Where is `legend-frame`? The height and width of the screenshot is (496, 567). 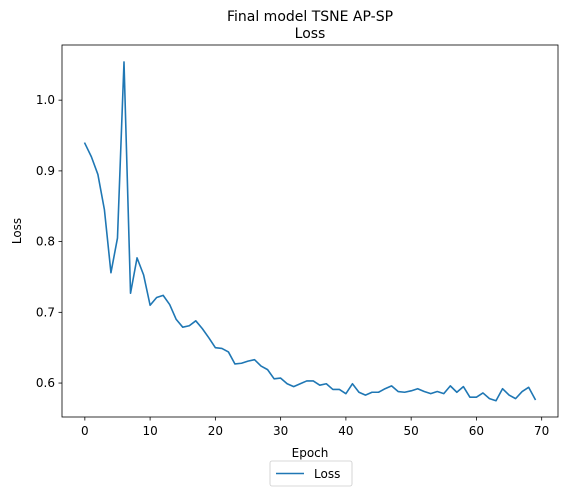 legend-frame is located at coordinates (311, 473).